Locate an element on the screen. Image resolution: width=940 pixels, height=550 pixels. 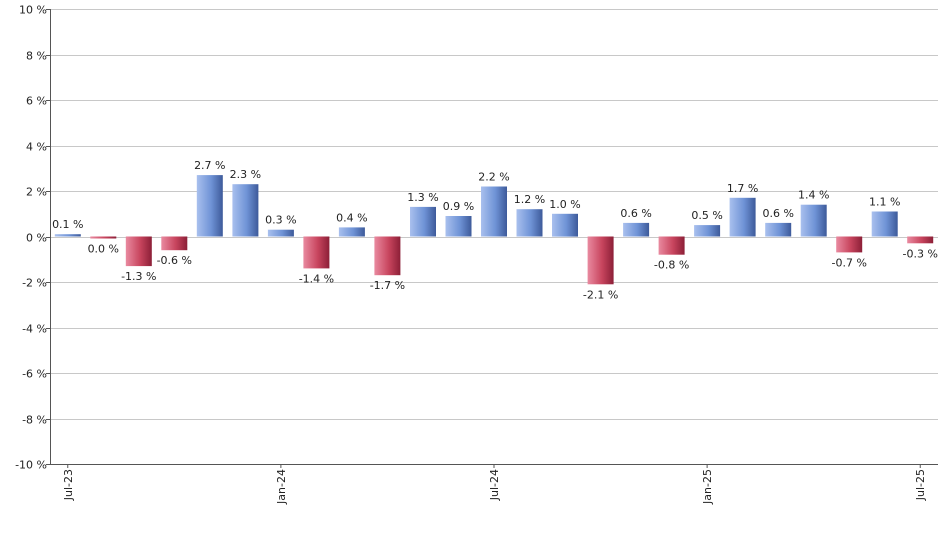
x-tick-label: Jul-24 is located at coordinates (494, 485).